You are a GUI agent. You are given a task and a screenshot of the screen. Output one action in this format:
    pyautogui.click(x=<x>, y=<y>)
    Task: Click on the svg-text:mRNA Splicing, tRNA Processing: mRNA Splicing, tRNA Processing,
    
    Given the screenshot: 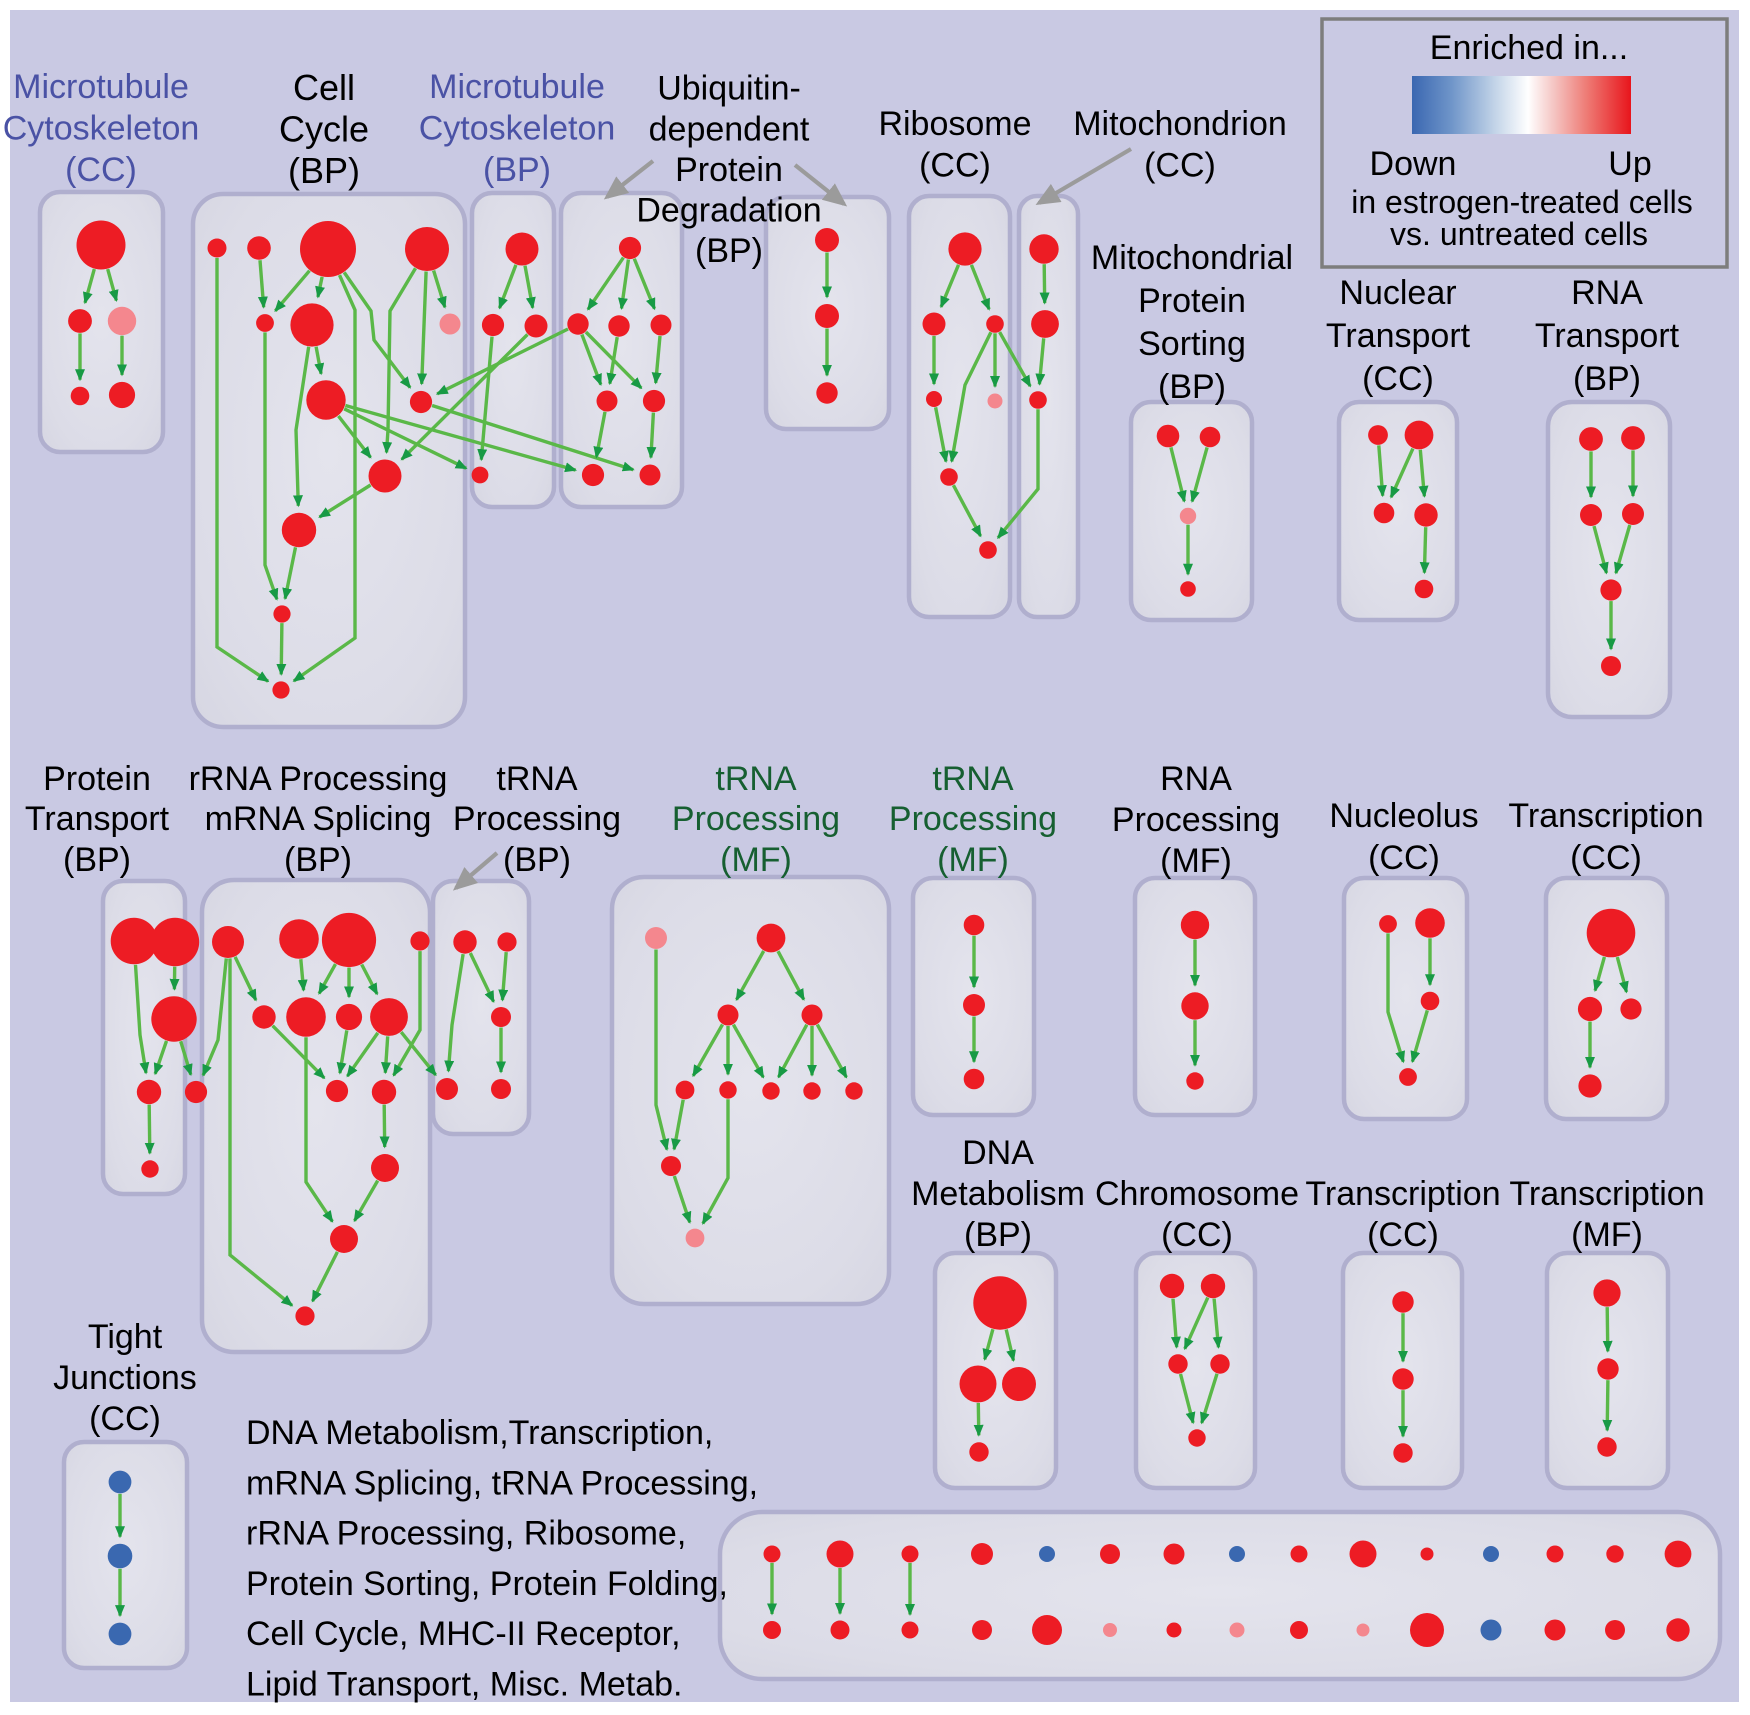 What is the action you would take?
    pyautogui.click(x=502, y=1483)
    